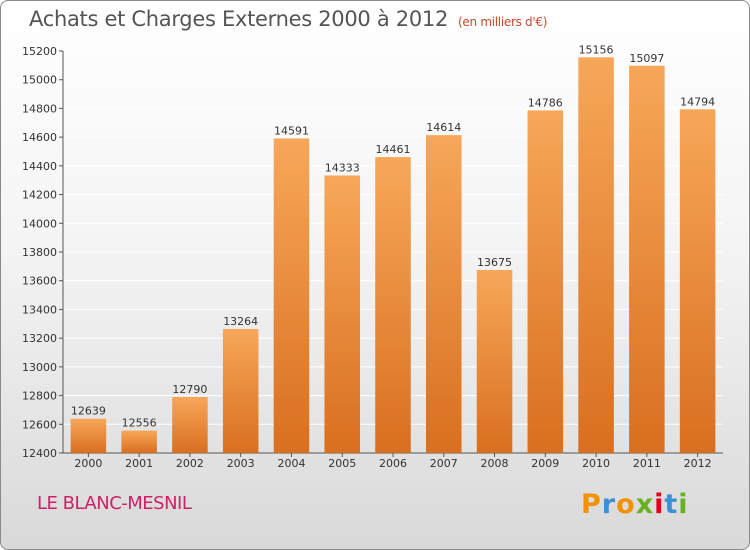  I want to click on value-label-2004: 14591, so click(291, 130).